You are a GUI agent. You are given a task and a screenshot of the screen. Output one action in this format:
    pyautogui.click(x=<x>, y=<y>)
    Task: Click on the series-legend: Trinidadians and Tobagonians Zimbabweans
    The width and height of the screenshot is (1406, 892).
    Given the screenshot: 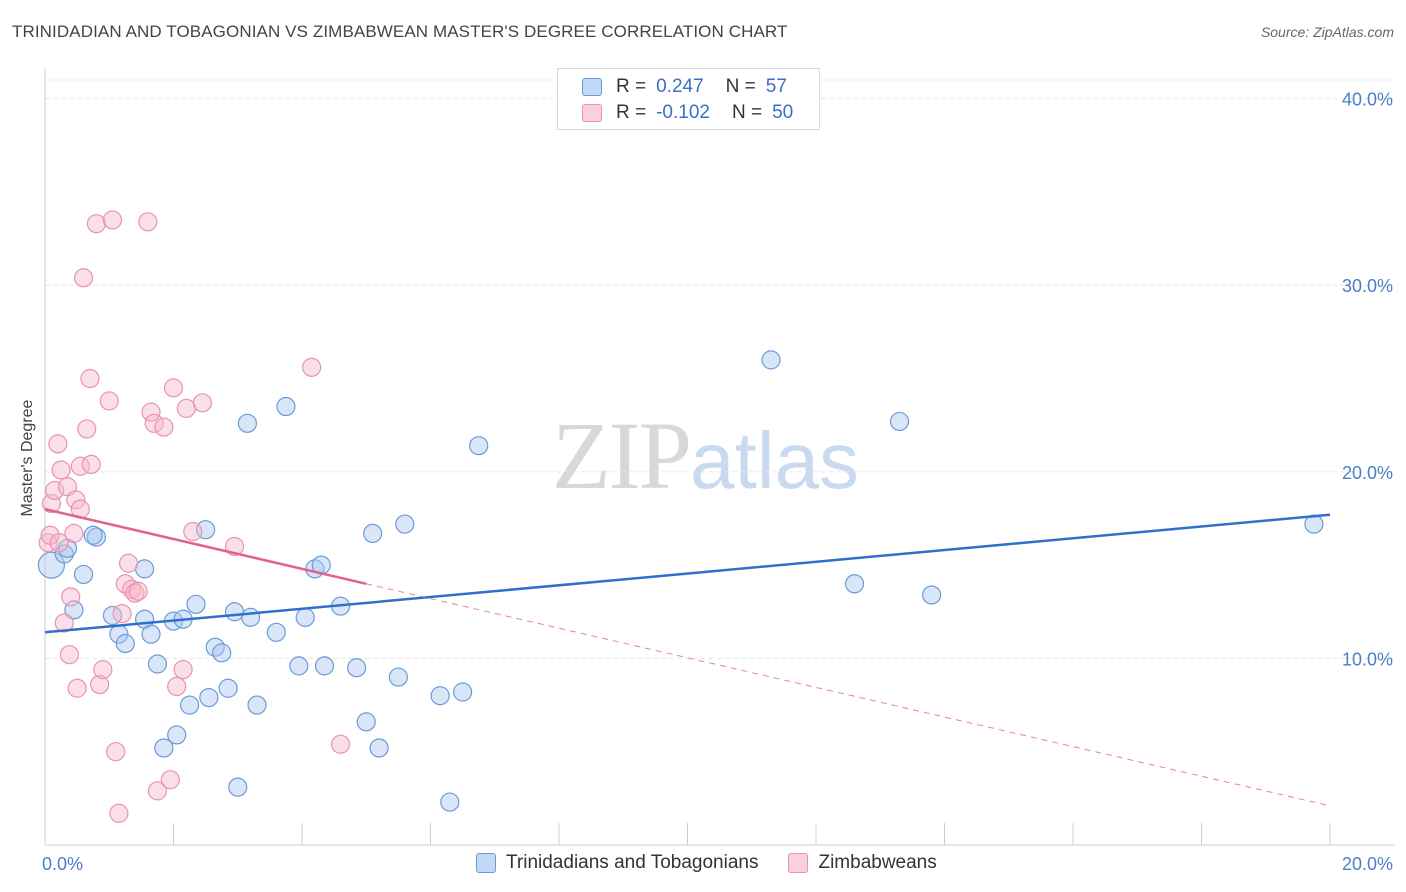 What is the action you would take?
    pyautogui.click(x=721, y=863)
    